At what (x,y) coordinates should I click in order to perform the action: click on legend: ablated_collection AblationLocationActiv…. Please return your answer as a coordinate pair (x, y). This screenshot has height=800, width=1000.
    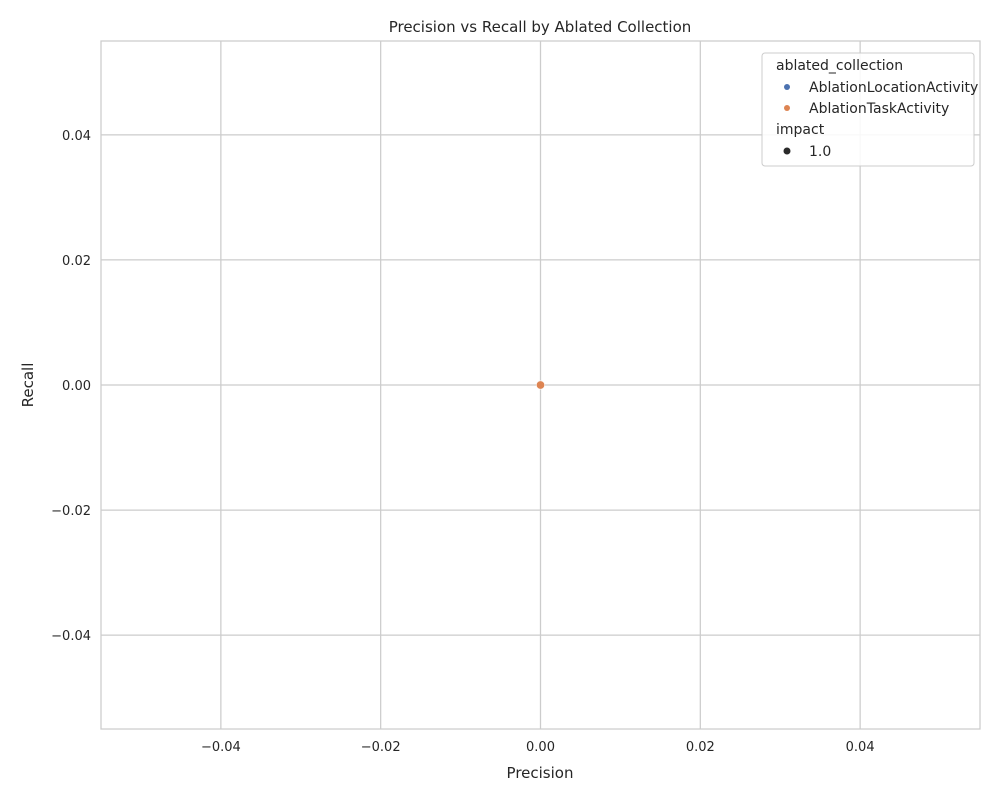
    Looking at the image, I should click on (869, 109).